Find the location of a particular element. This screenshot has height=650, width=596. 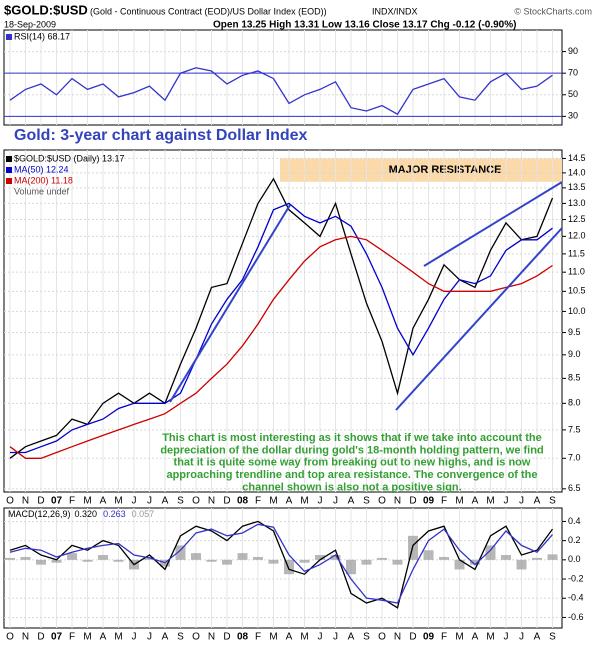

y-tick-label: 8.0 is located at coordinates (574, 403).